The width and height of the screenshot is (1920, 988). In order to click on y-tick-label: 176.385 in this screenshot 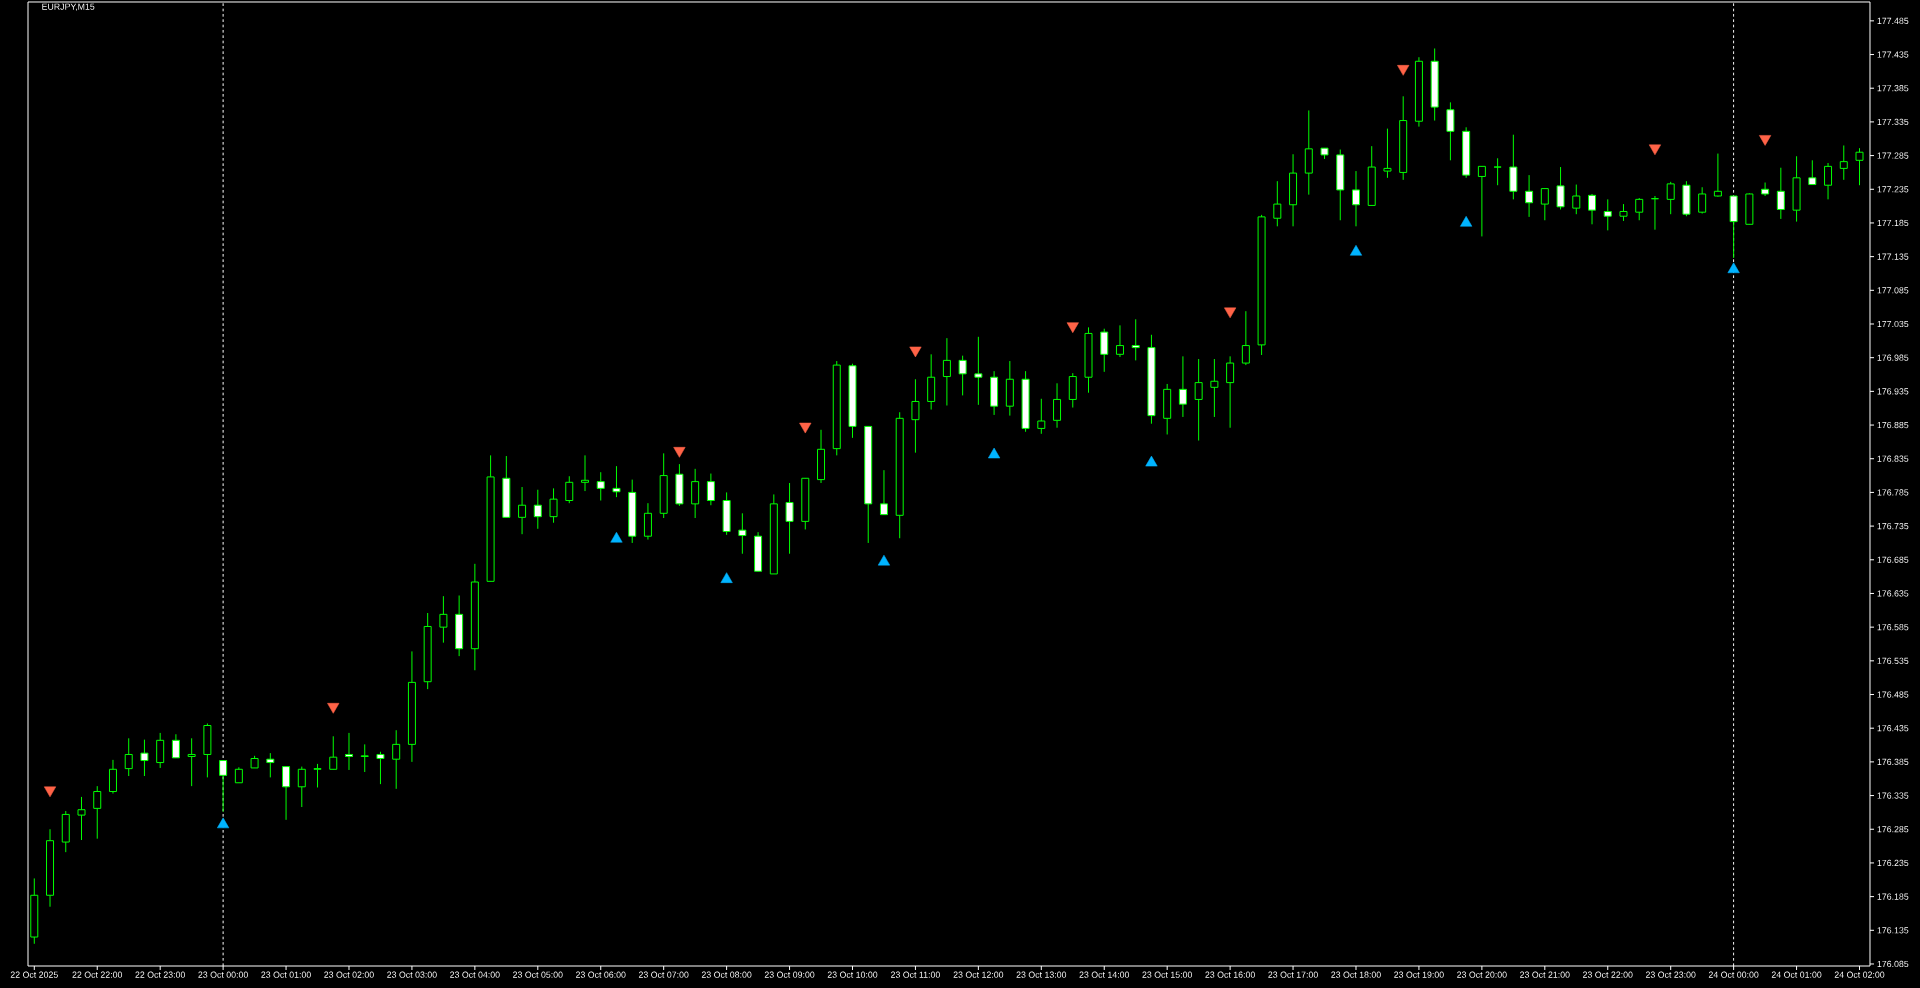, I will do `click(1893, 761)`.